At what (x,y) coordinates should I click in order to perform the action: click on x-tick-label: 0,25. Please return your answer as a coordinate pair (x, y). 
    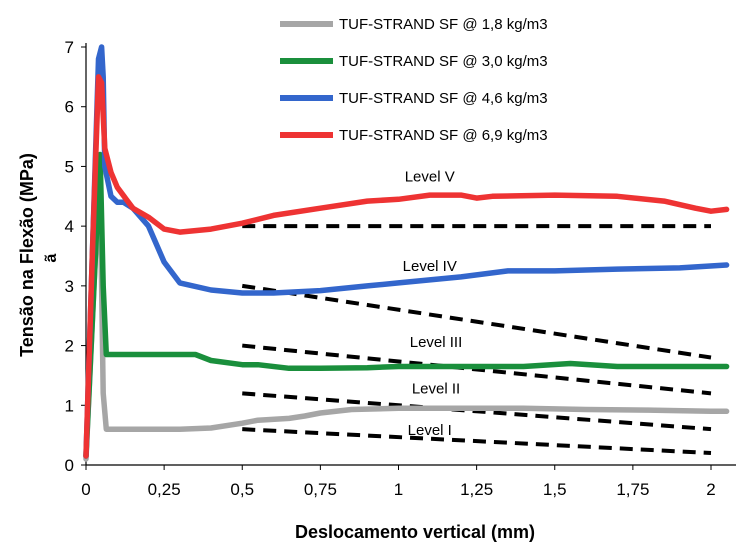
    Looking at the image, I should click on (164, 489).